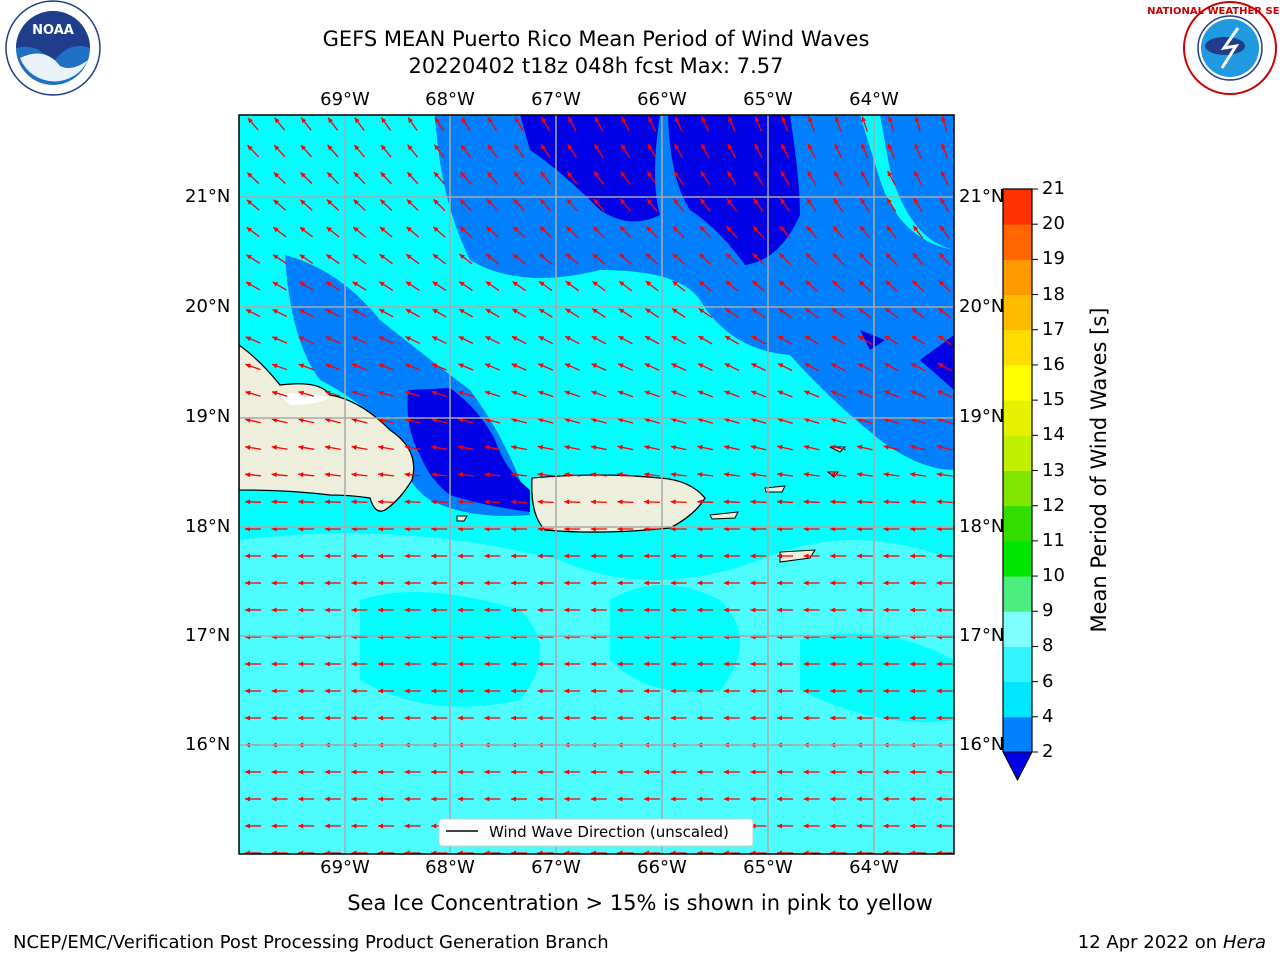 Image resolution: width=1280 pixels, height=960 pixels. What do you see at coordinates (982, 306) in the screenshot?
I see `lat-label-right: 20°N` at bounding box center [982, 306].